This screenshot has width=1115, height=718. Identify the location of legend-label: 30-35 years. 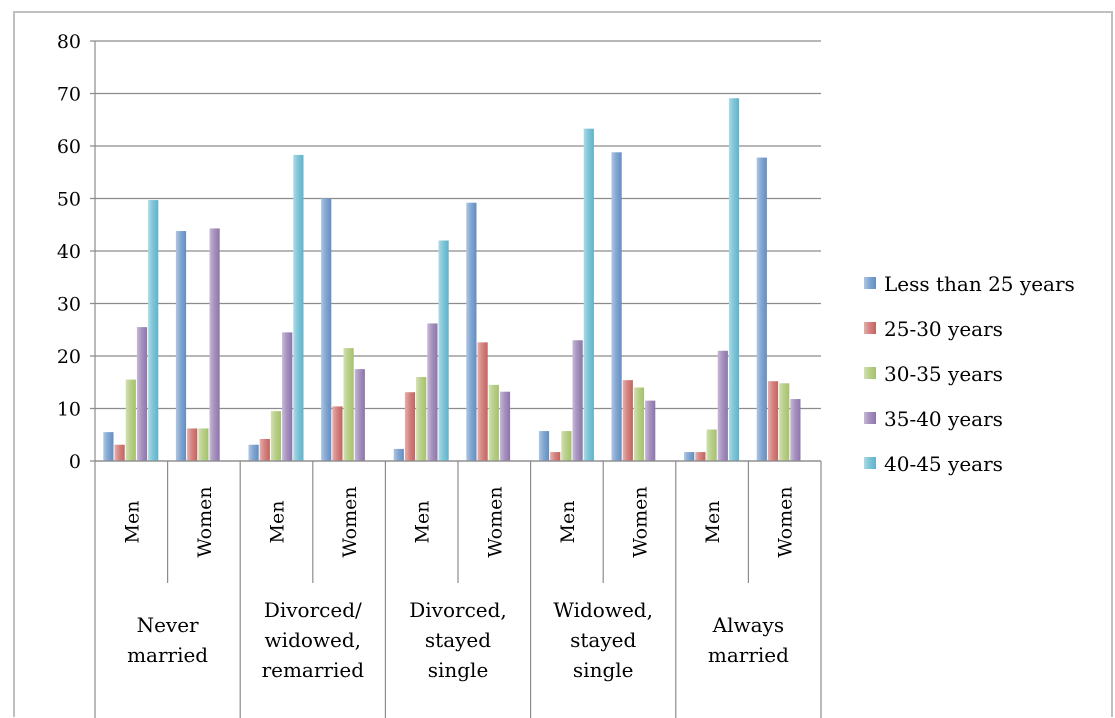
(943, 374).